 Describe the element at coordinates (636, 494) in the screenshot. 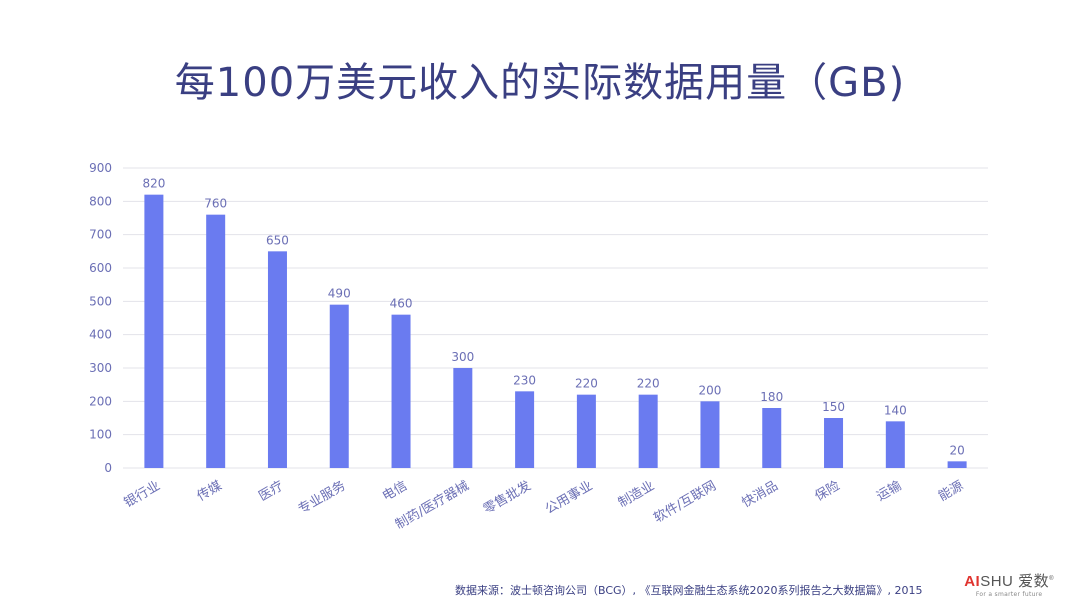

I see `x-tick-label: 制造业` at that location.